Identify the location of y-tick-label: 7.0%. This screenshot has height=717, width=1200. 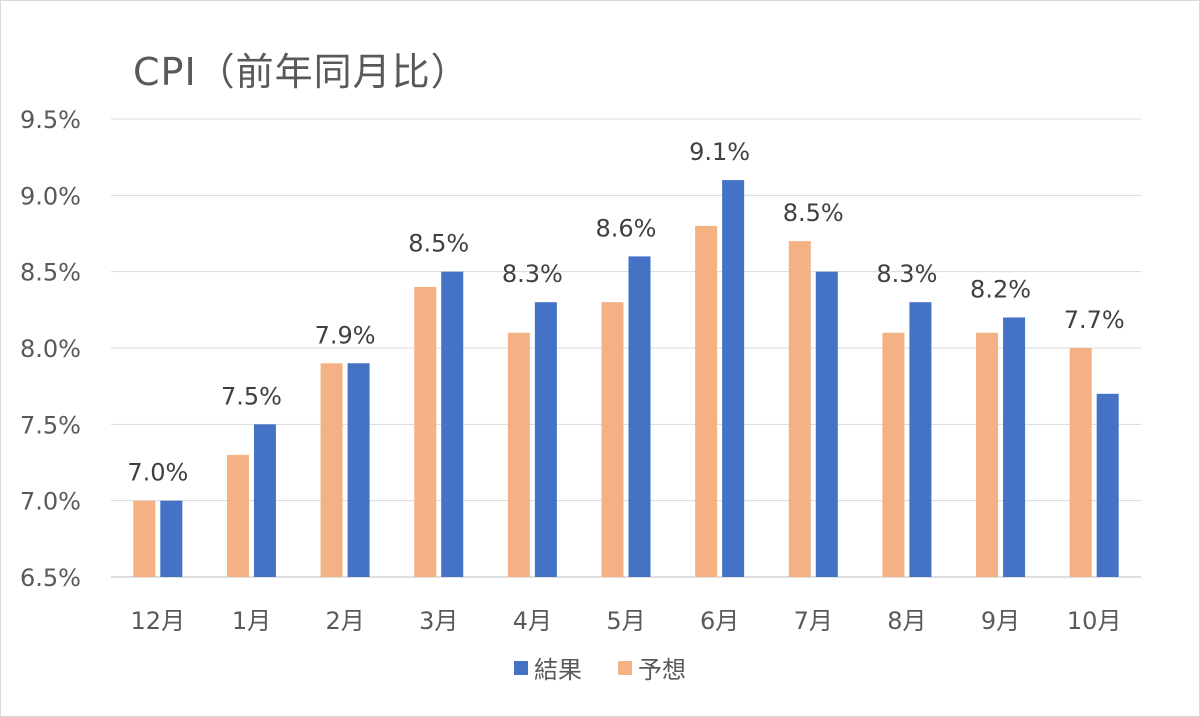
(50, 502).